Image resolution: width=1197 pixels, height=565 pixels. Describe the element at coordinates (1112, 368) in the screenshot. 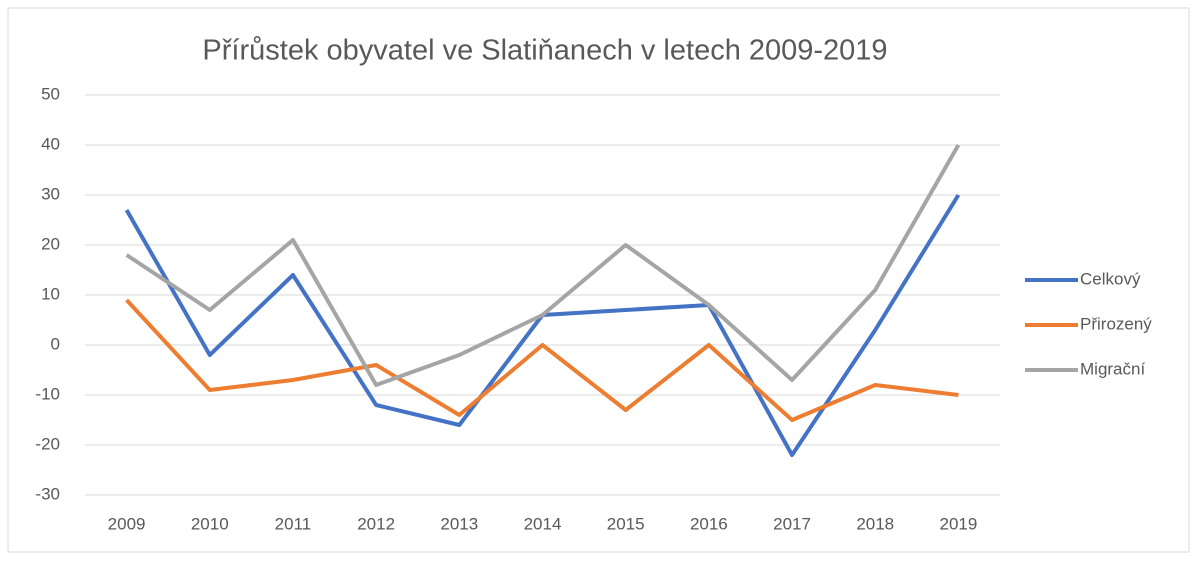

I see `legend-label: Migrační` at that location.